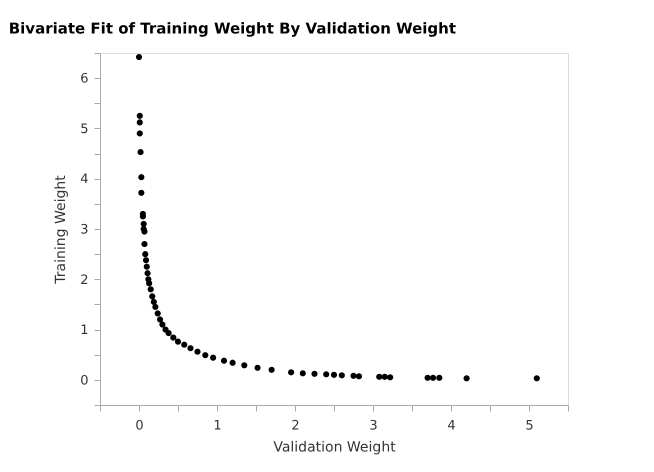 This screenshot has height=472, width=654. What do you see at coordinates (84, 79) in the screenshot?
I see `y-tick-label: 6` at bounding box center [84, 79].